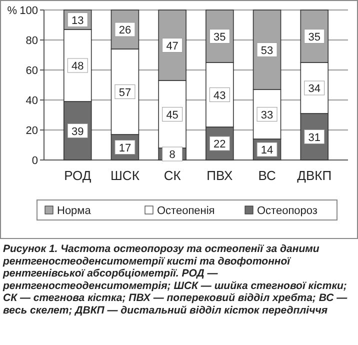  What do you see at coordinates (314, 138) in the screenshot?
I see `data-label: 31` at bounding box center [314, 138].